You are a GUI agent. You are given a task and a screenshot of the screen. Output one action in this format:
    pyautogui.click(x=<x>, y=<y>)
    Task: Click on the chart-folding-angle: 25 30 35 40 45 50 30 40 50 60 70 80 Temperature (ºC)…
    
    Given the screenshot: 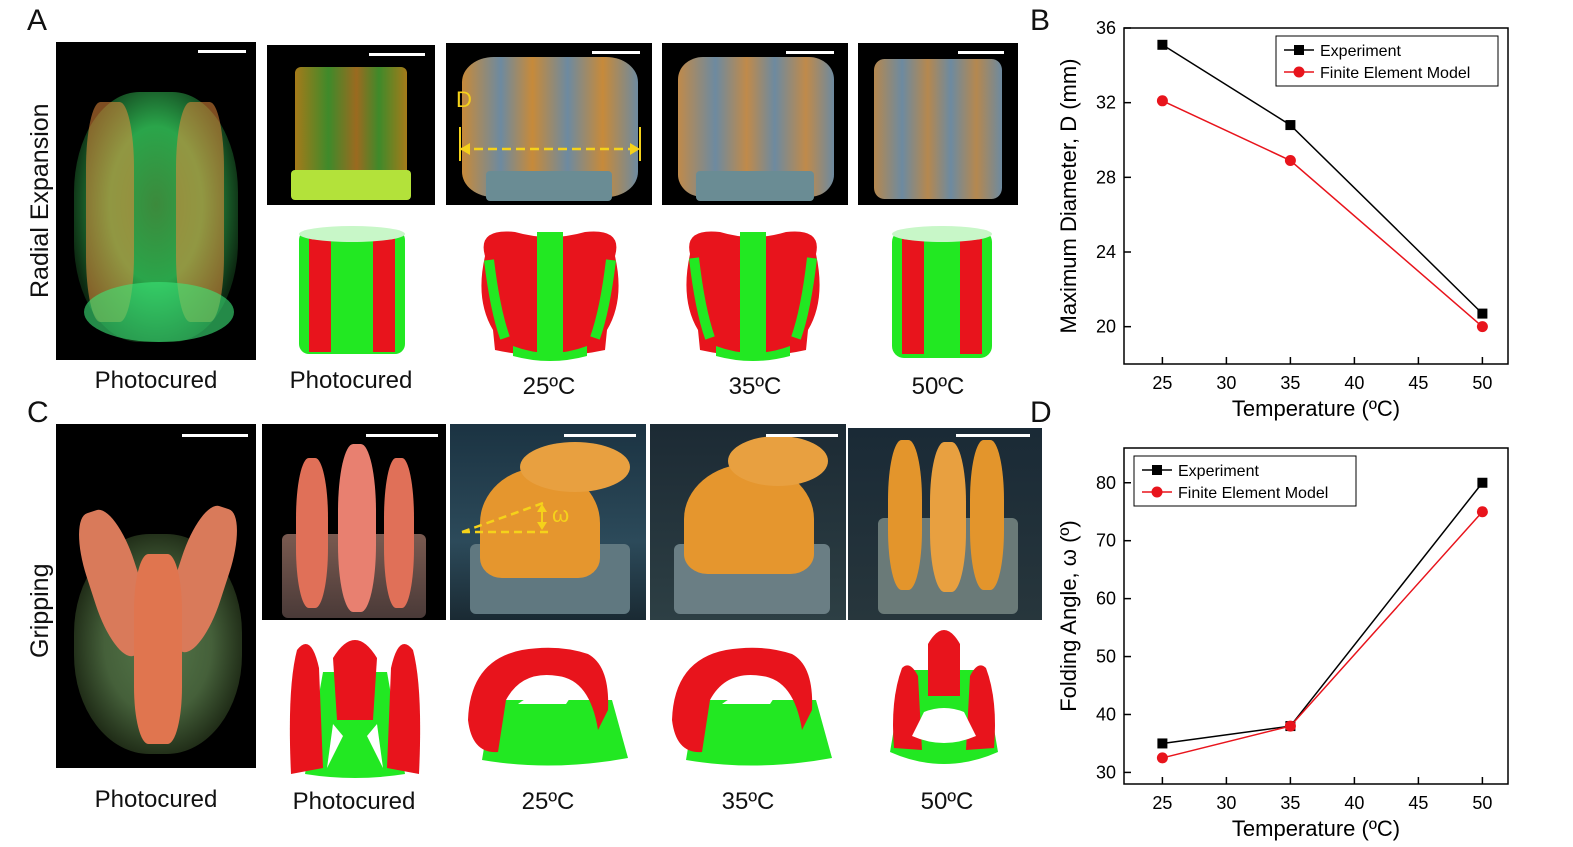 What is the action you would take?
    pyautogui.click(x=1282, y=644)
    